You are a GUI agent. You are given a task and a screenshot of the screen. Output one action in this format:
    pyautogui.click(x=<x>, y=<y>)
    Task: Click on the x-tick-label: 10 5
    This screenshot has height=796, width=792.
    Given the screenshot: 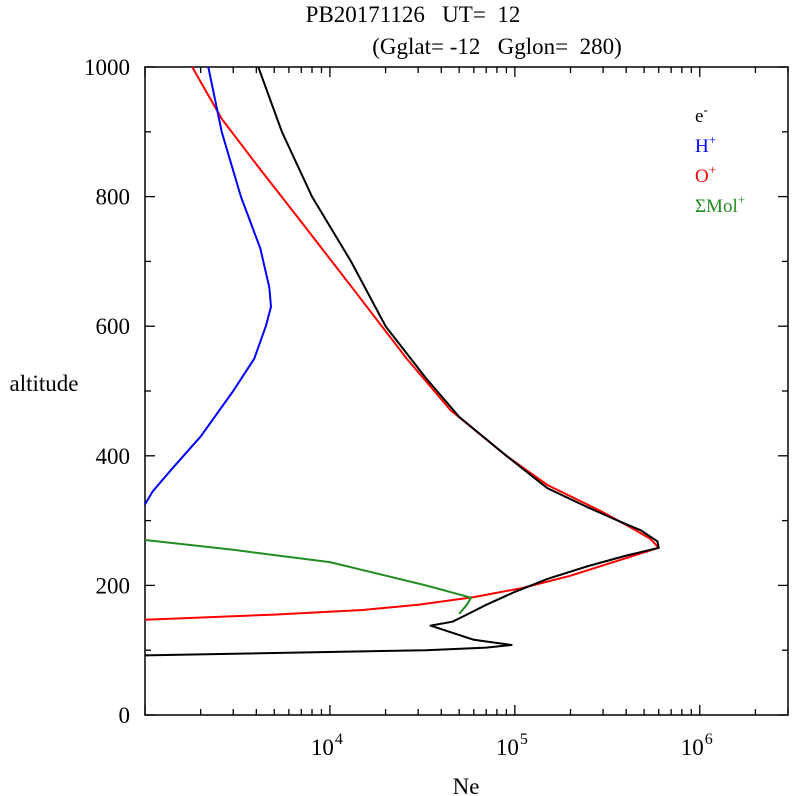 What is the action you would take?
    pyautogui.click(x=512, y=745)
    